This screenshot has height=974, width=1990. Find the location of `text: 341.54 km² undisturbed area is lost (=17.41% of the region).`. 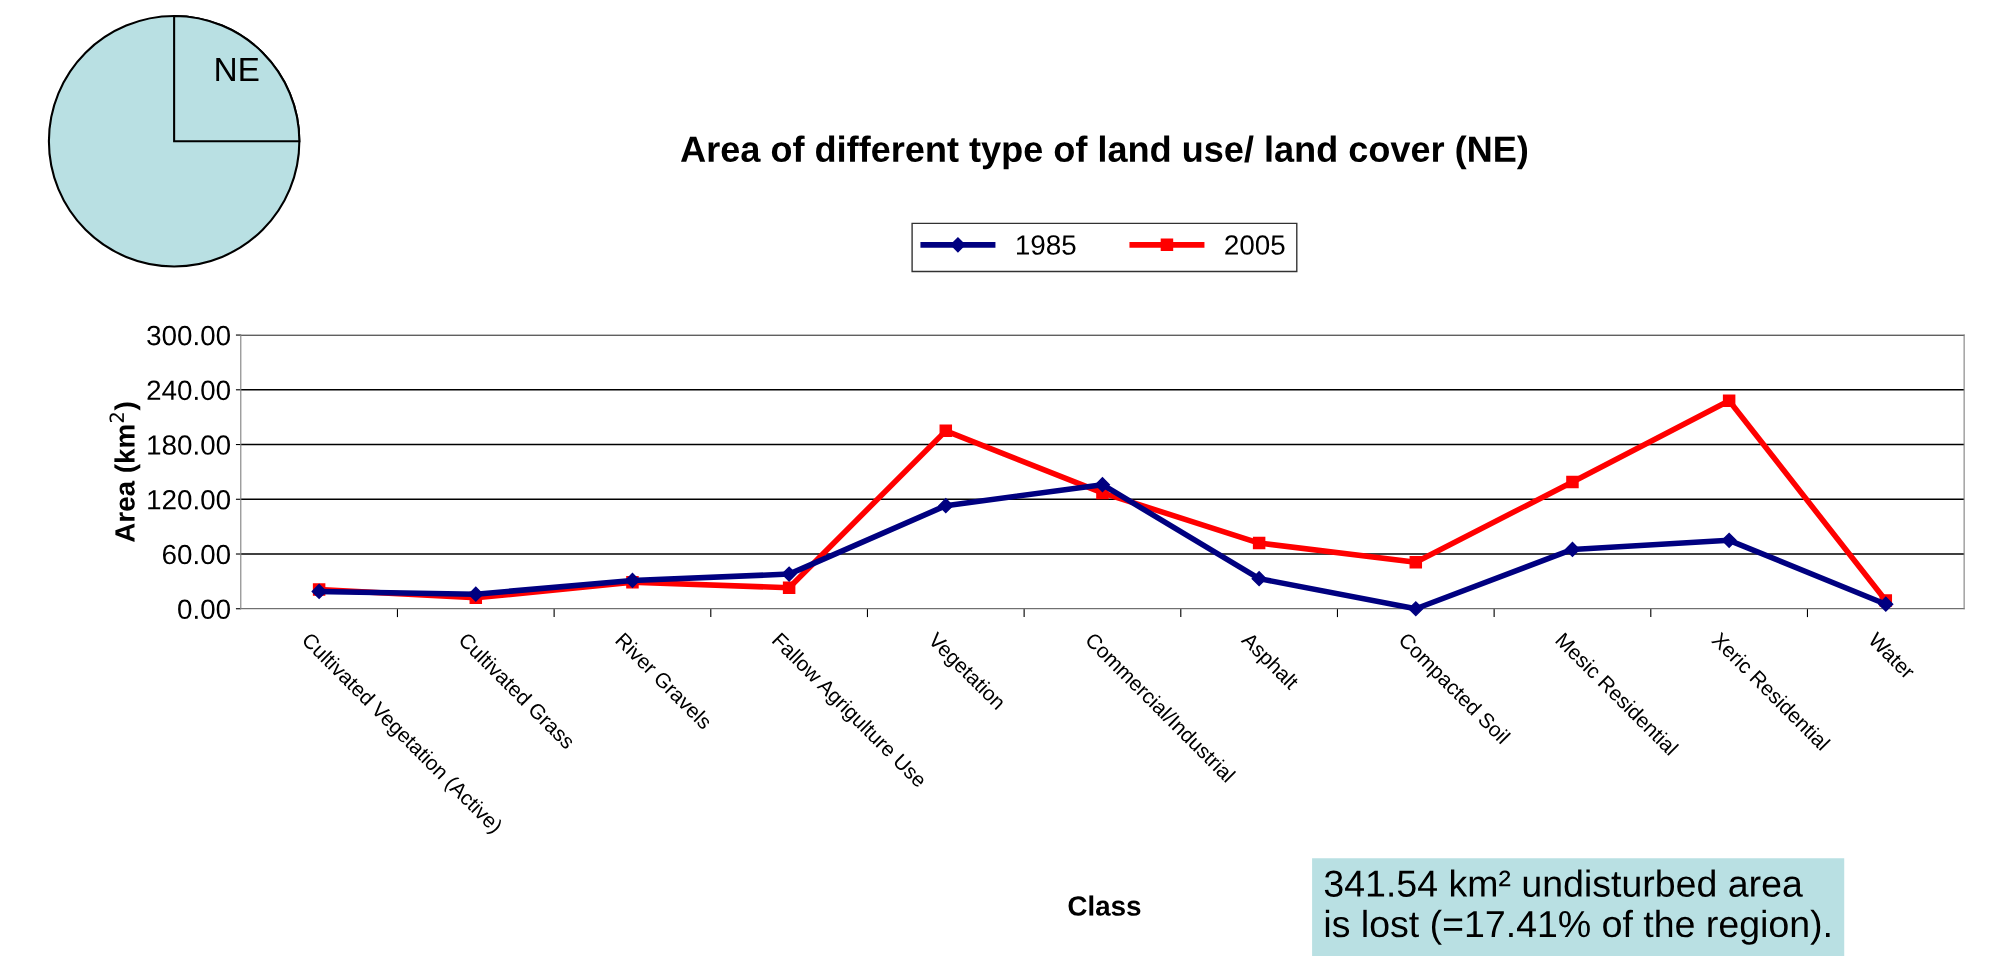

text: 341.54 km² undisturbed area is lost (=17.41% of the region). is located at coordinates (1577, 907).